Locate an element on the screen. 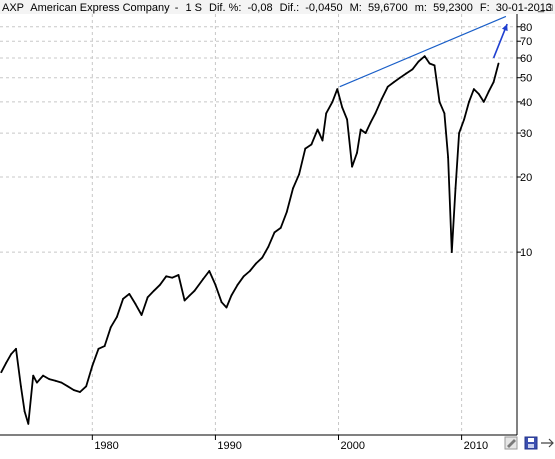 The image size is (555, 459). y-tick-labels: 10 20 30 40 50 60 70 80 is located at coordinates (524, 140).